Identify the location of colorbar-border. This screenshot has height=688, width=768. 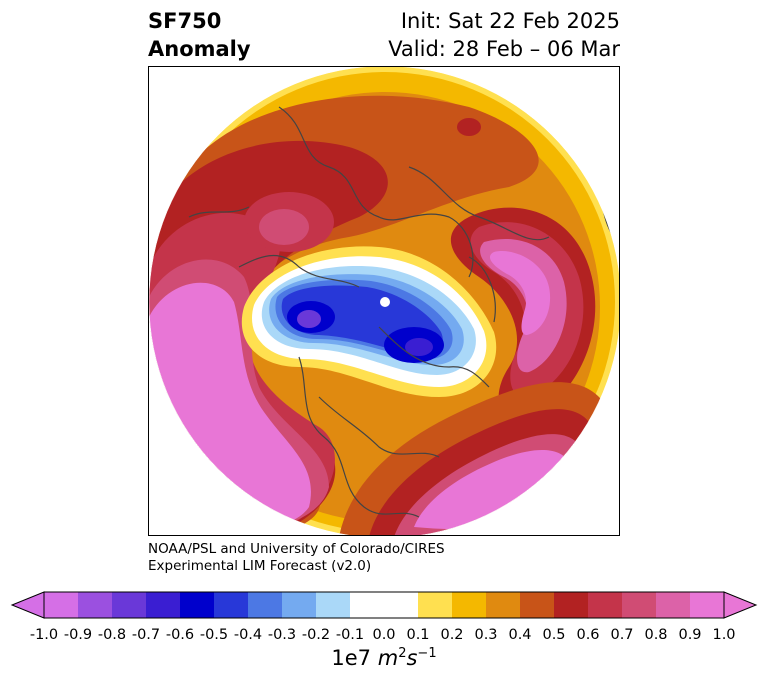
(384, 605).